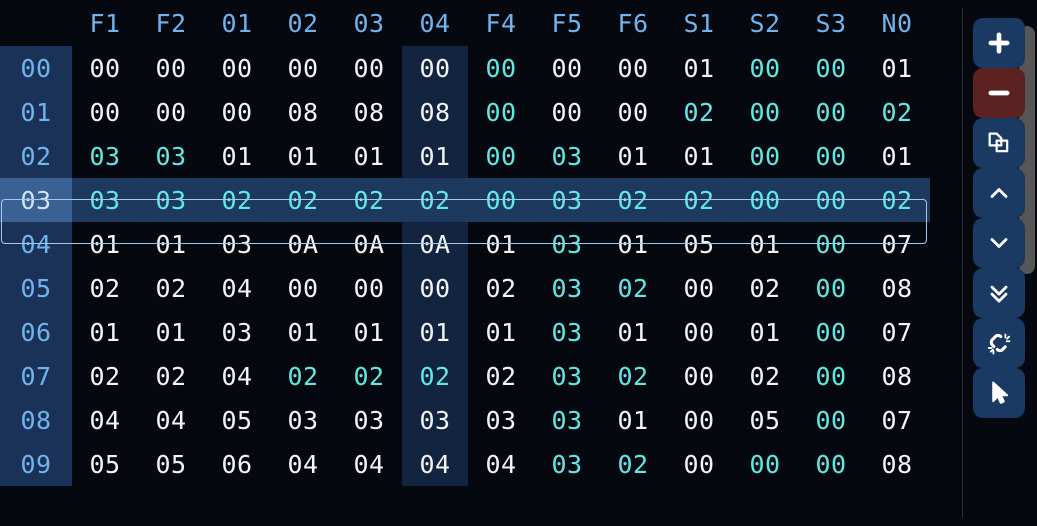  Describe the element at coordinates (171, 23) in the screenshot. I see `column-header-f2: F2` at that location.